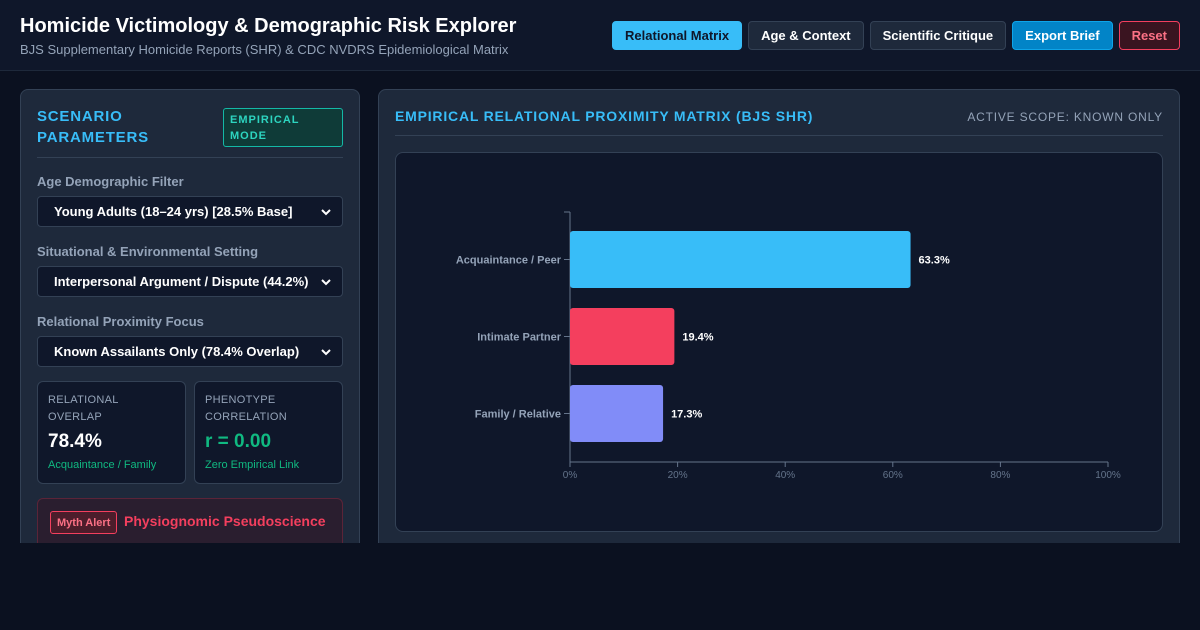 The height and width of the screenshot is (630, 1200). What do you see at coordinates (246, 408) in the screenshot?
I see `stat-label: Phenotype Correlation` at bounding box center [246, 408].